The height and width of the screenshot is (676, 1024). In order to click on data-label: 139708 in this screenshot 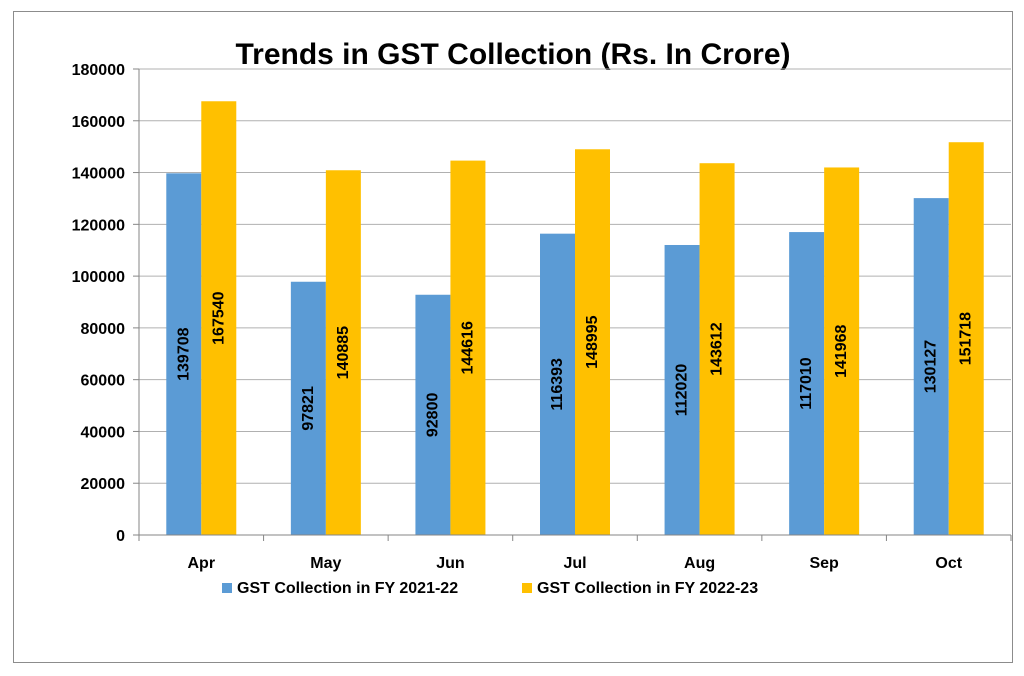, I will do `click(183, 353)`.